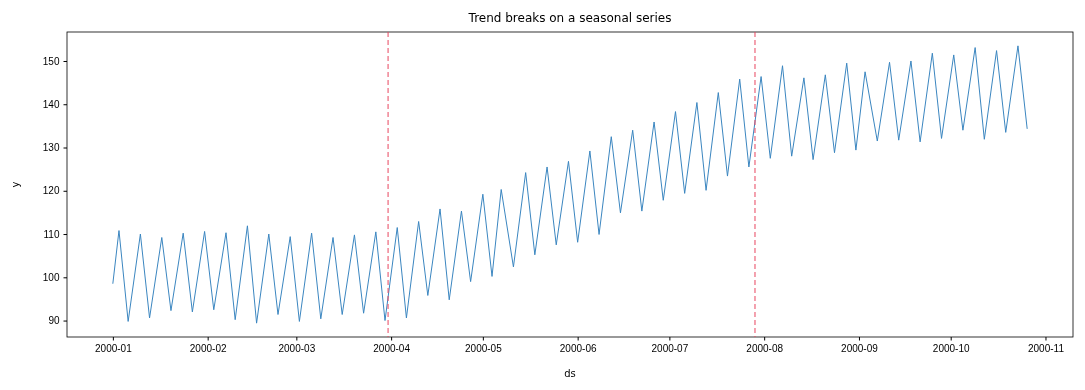 This screenshot has width=1085, height=390. I want to click on y-tick-label: 100, so click(51, 277).